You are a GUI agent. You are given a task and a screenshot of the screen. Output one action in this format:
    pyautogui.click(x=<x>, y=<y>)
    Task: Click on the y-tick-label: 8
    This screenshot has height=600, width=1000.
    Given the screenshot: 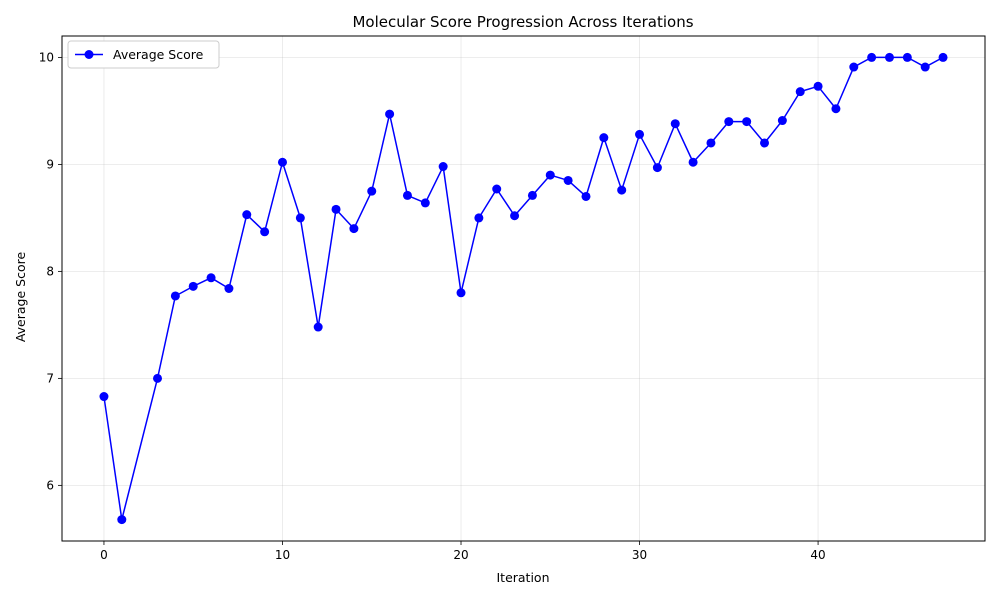 What is the action you would take?
    pyautogui.click(x=50, y=271)
    